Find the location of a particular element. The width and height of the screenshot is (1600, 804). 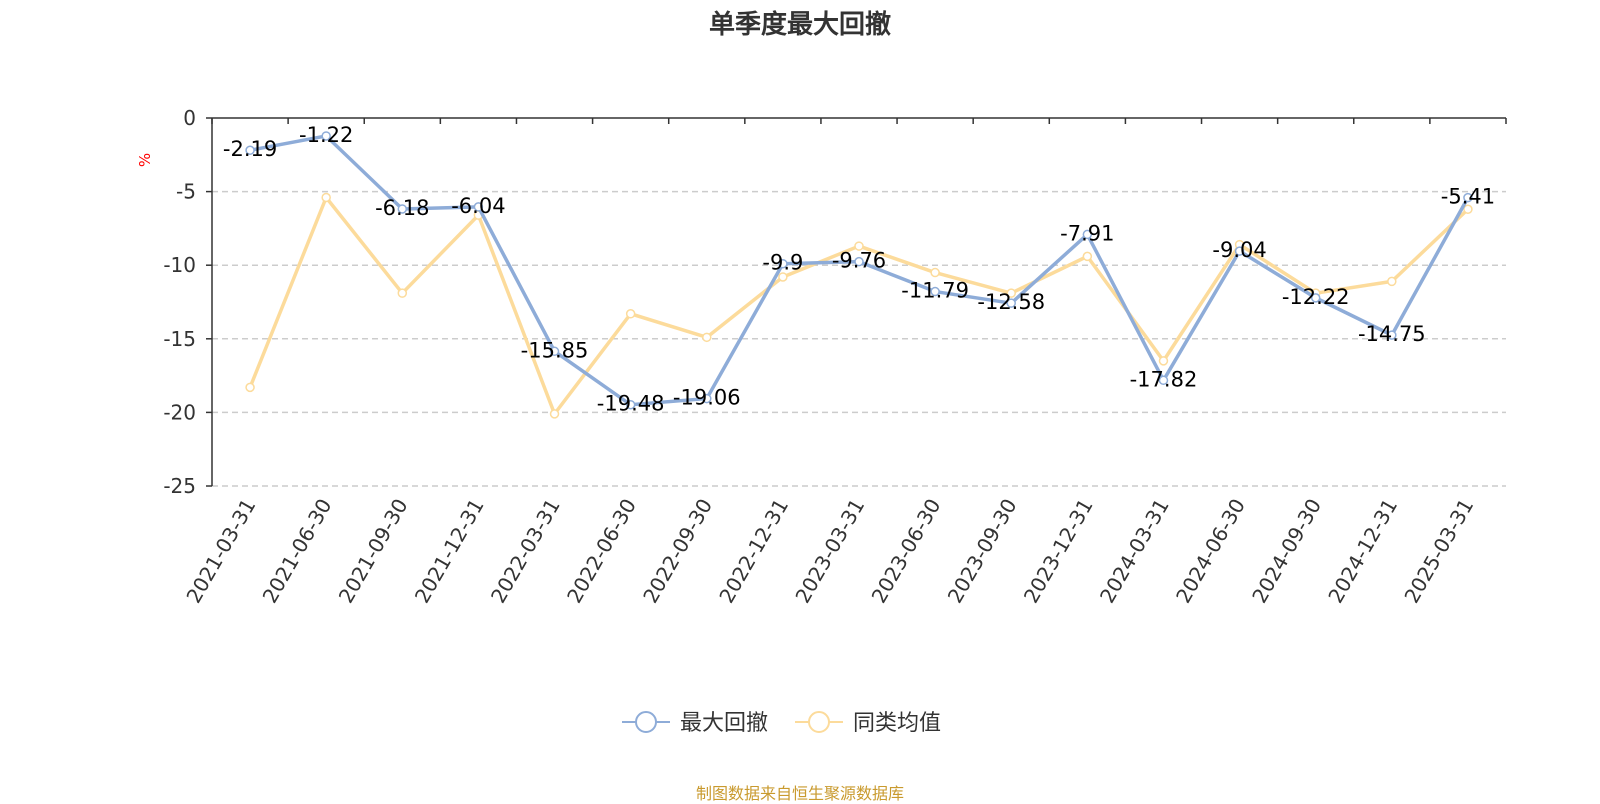

x-tick-label: 2021-03-31 is located at coordinates (220, 551).